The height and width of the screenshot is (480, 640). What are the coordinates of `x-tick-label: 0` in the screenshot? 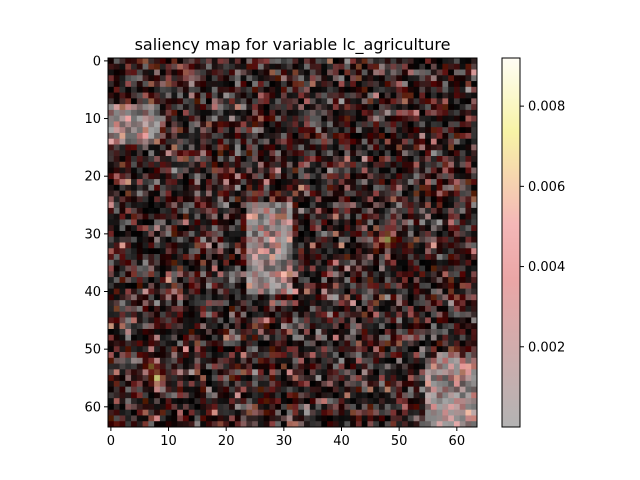 It's located at (111, 441).